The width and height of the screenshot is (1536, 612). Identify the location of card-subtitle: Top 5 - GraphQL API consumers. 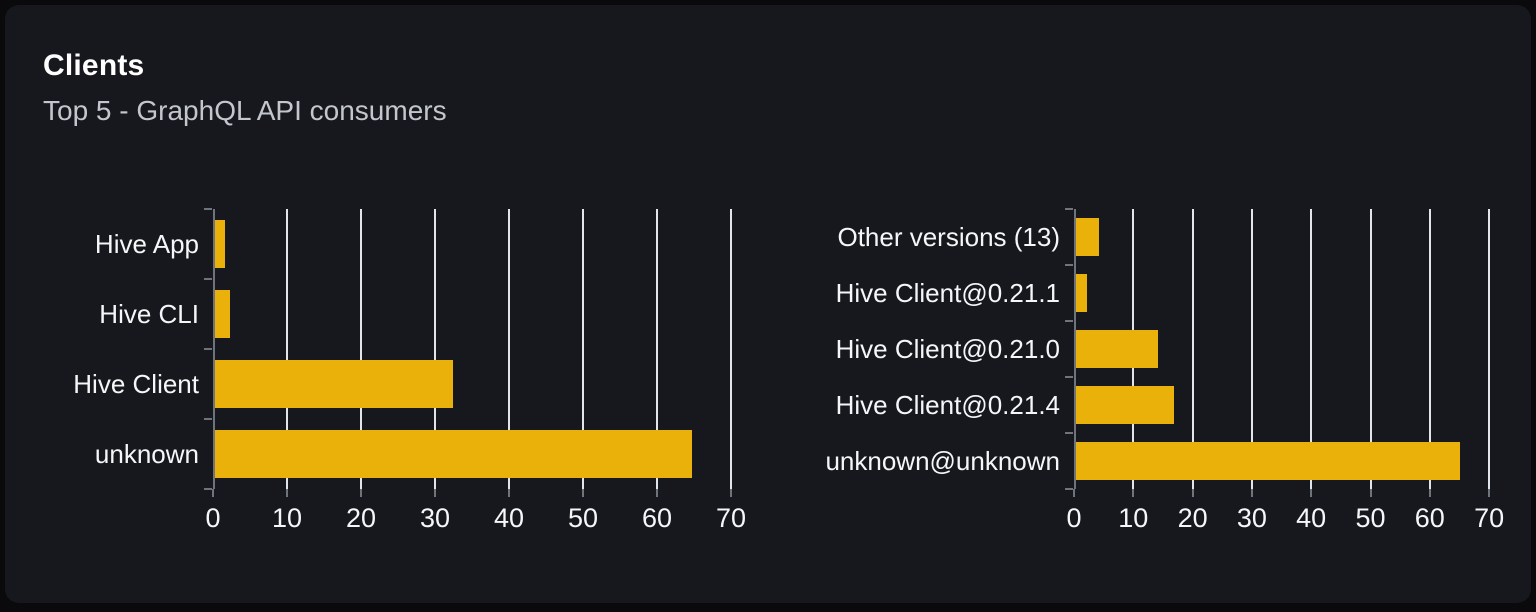
(245, 110).